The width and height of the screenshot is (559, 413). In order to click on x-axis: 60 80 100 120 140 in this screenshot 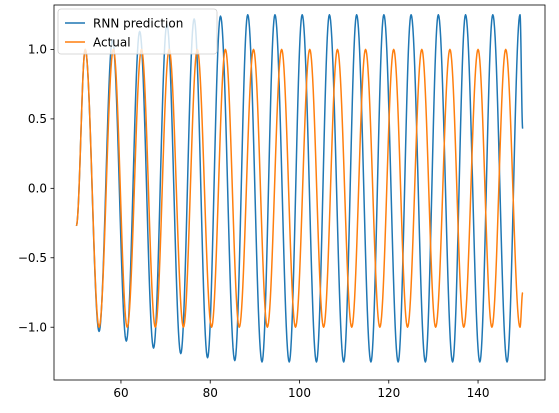, I will do `click(301, 390)`.